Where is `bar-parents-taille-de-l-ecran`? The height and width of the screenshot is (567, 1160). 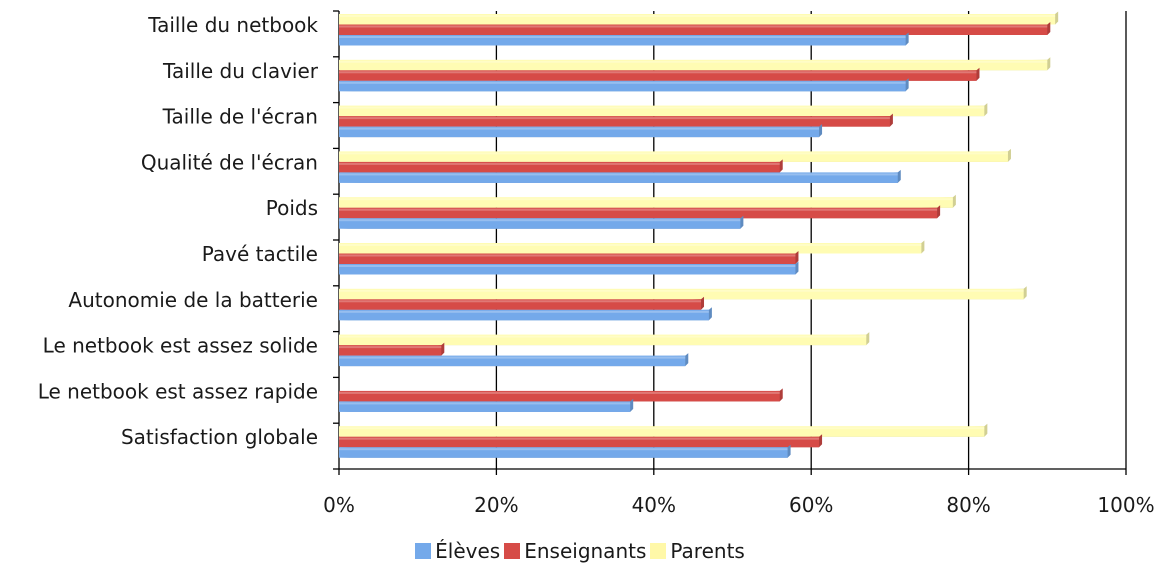 bar-parents-taille-de-l-ecran is located at coordinates (663, 110).